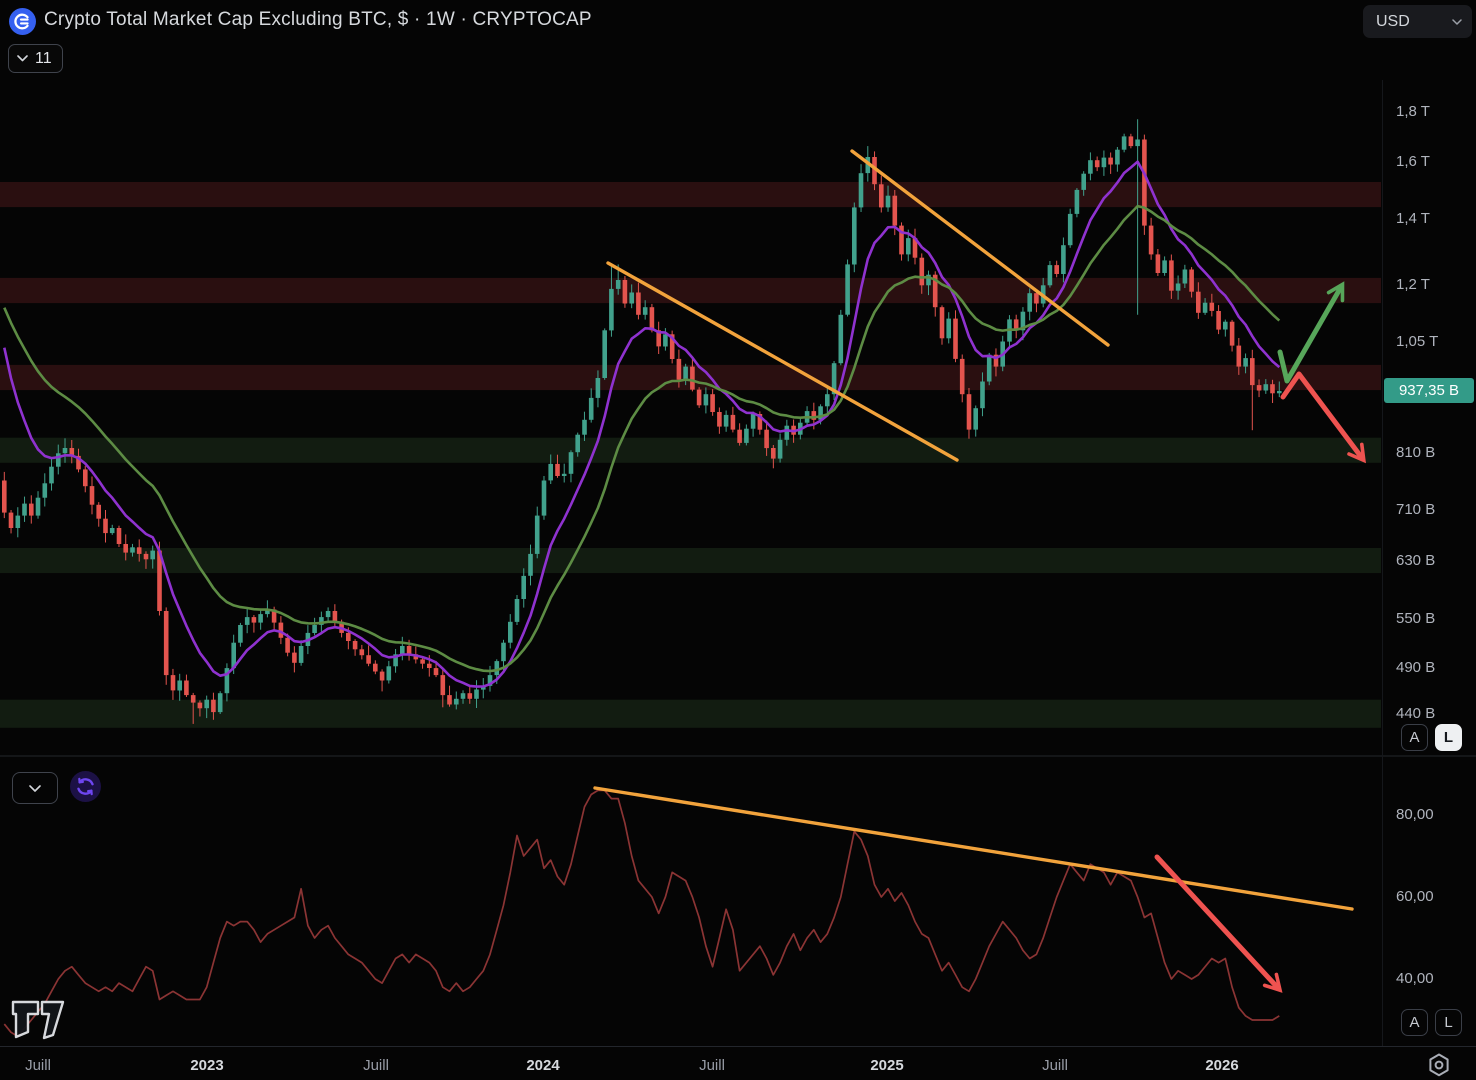 The image size is (1476, 1080). I want to click on time-tick-label: 2026, so click(1222, 1065).